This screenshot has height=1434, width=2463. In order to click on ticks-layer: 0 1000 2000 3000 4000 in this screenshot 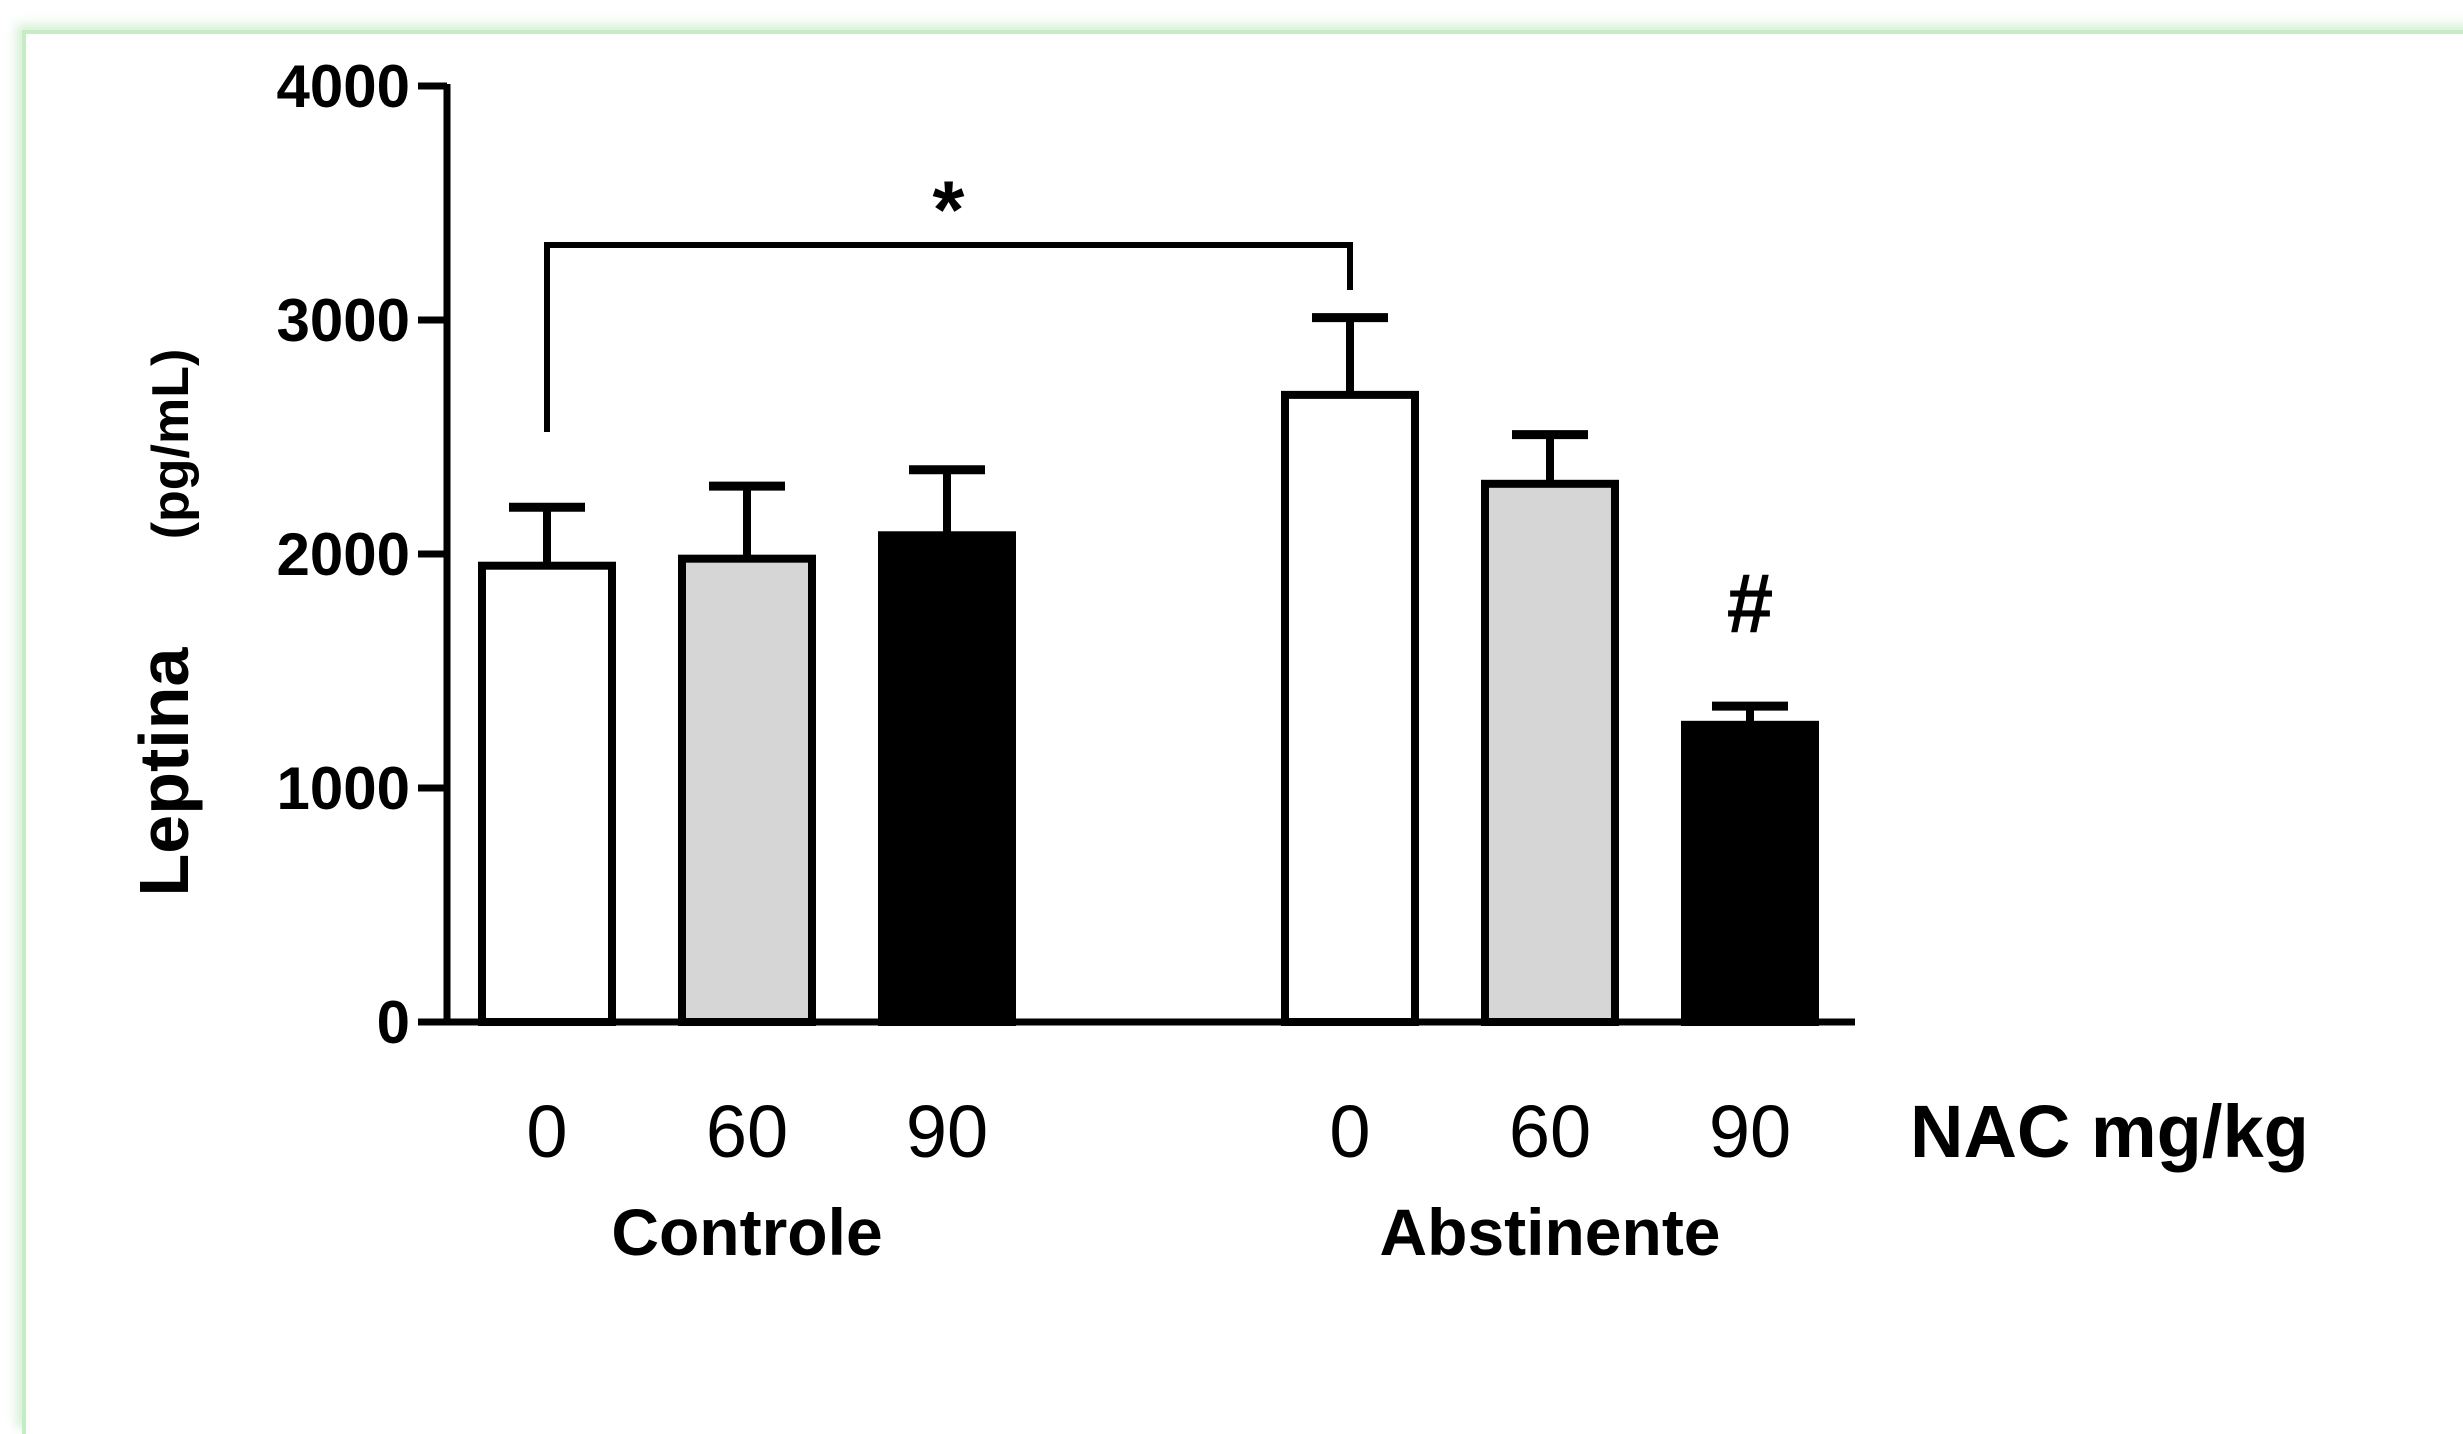, I will do `click(362, 554)`.